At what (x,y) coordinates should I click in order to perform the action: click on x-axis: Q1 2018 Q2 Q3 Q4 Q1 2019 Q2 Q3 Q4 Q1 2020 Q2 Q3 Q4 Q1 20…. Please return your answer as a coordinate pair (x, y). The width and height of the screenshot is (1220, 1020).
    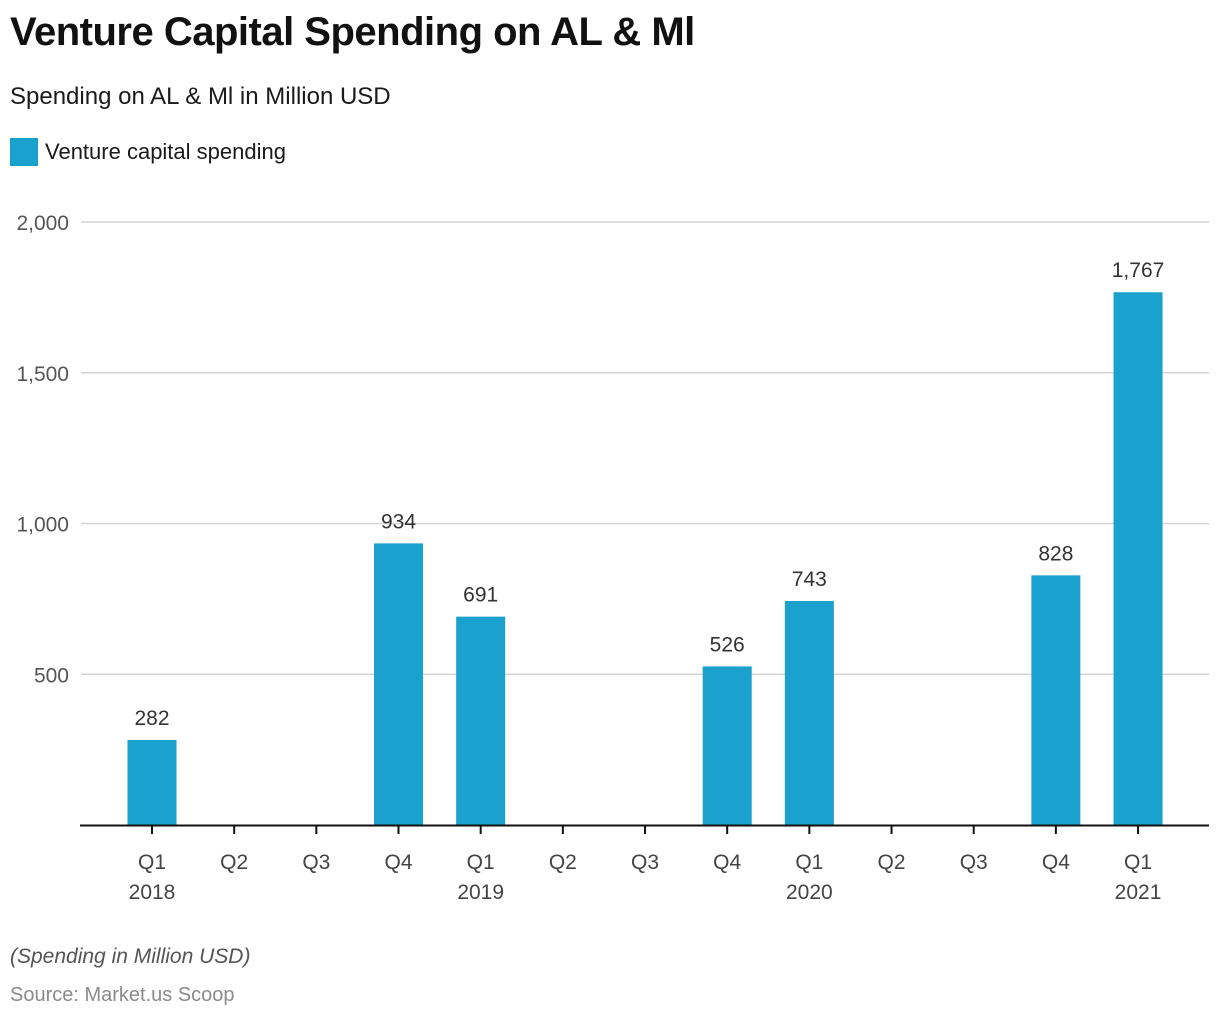
    Looking at the image, I should click on (644, 864).